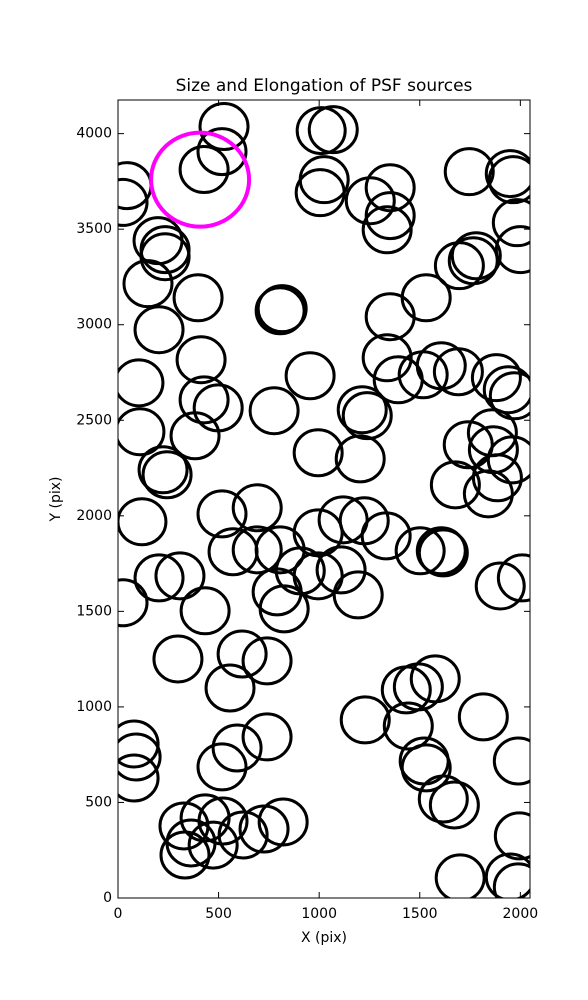 The height and width of the screenshot is (1000, 588). I want to click on x-tick-label: 2000, so click(521, 914).